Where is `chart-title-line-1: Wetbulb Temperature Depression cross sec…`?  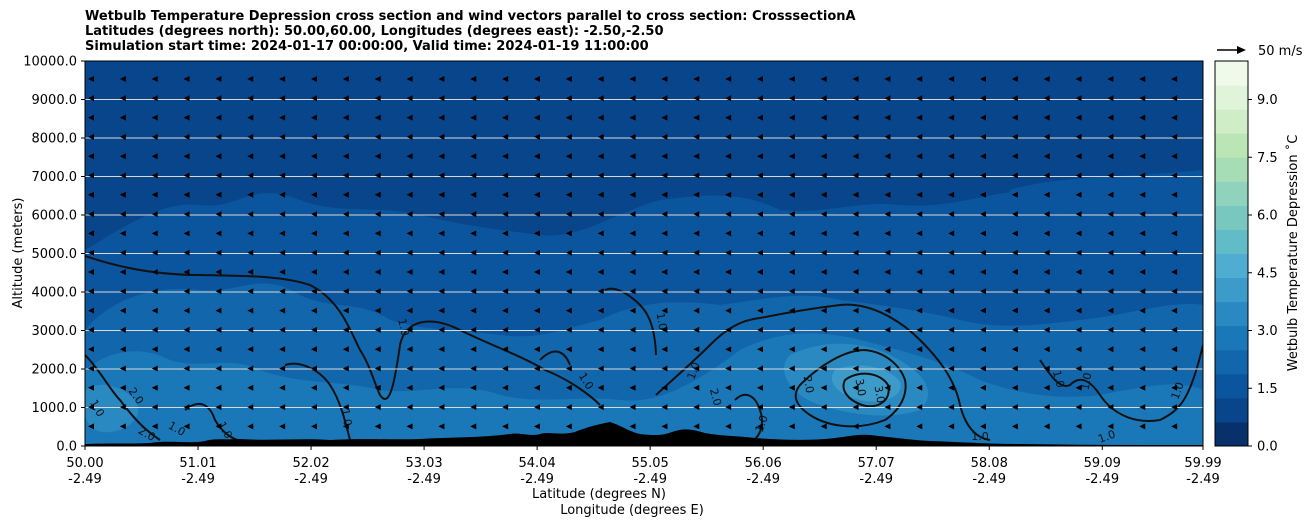
chart-title-line-1: Wetbulb Temperature Depression cross sec… is located at coordinates (470, 16).